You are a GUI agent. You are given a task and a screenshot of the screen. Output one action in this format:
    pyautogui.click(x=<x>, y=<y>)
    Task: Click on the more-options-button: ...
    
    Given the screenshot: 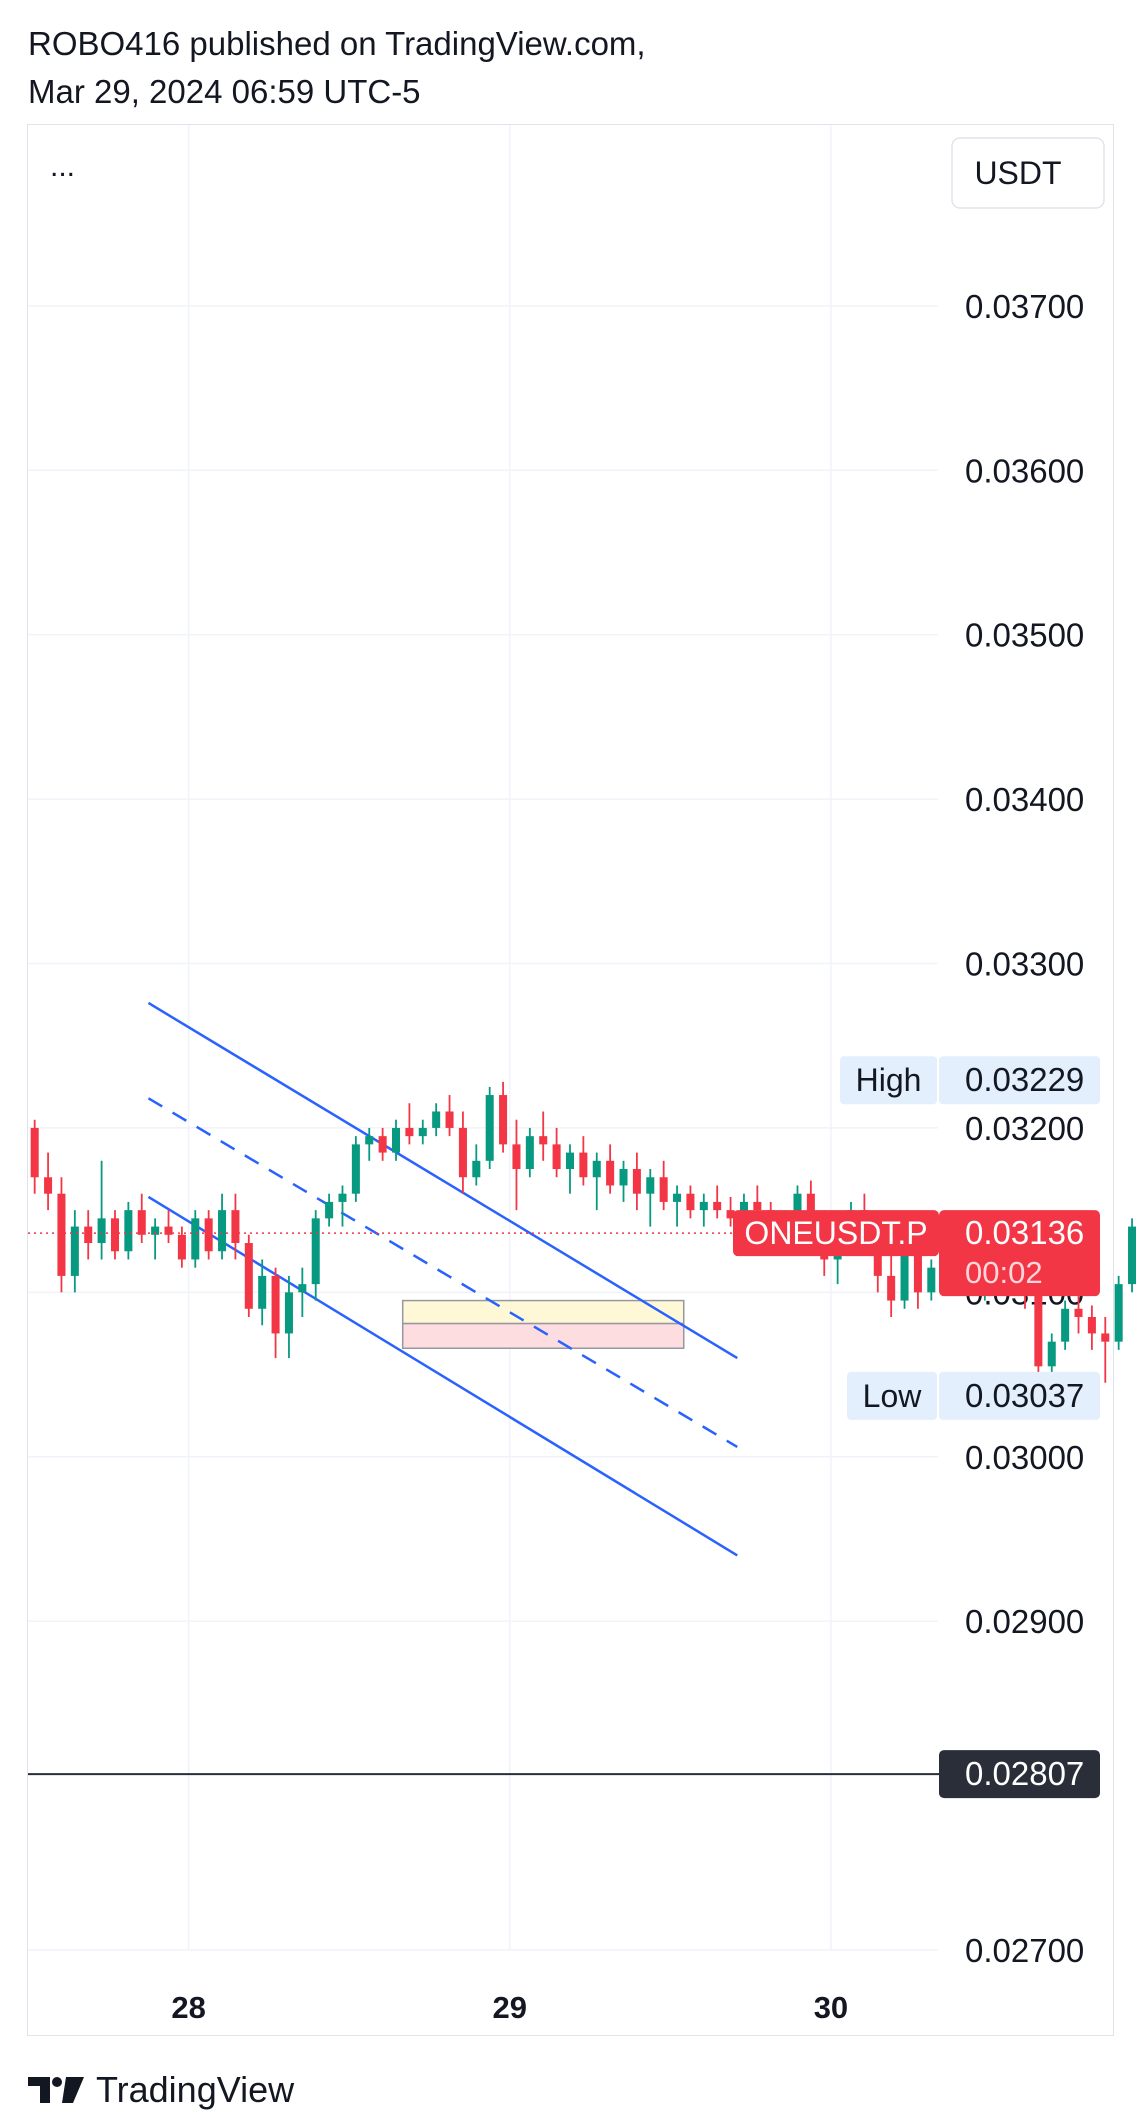 What is the action you would take?
    pyautogui.click(x=62, y=166)
    